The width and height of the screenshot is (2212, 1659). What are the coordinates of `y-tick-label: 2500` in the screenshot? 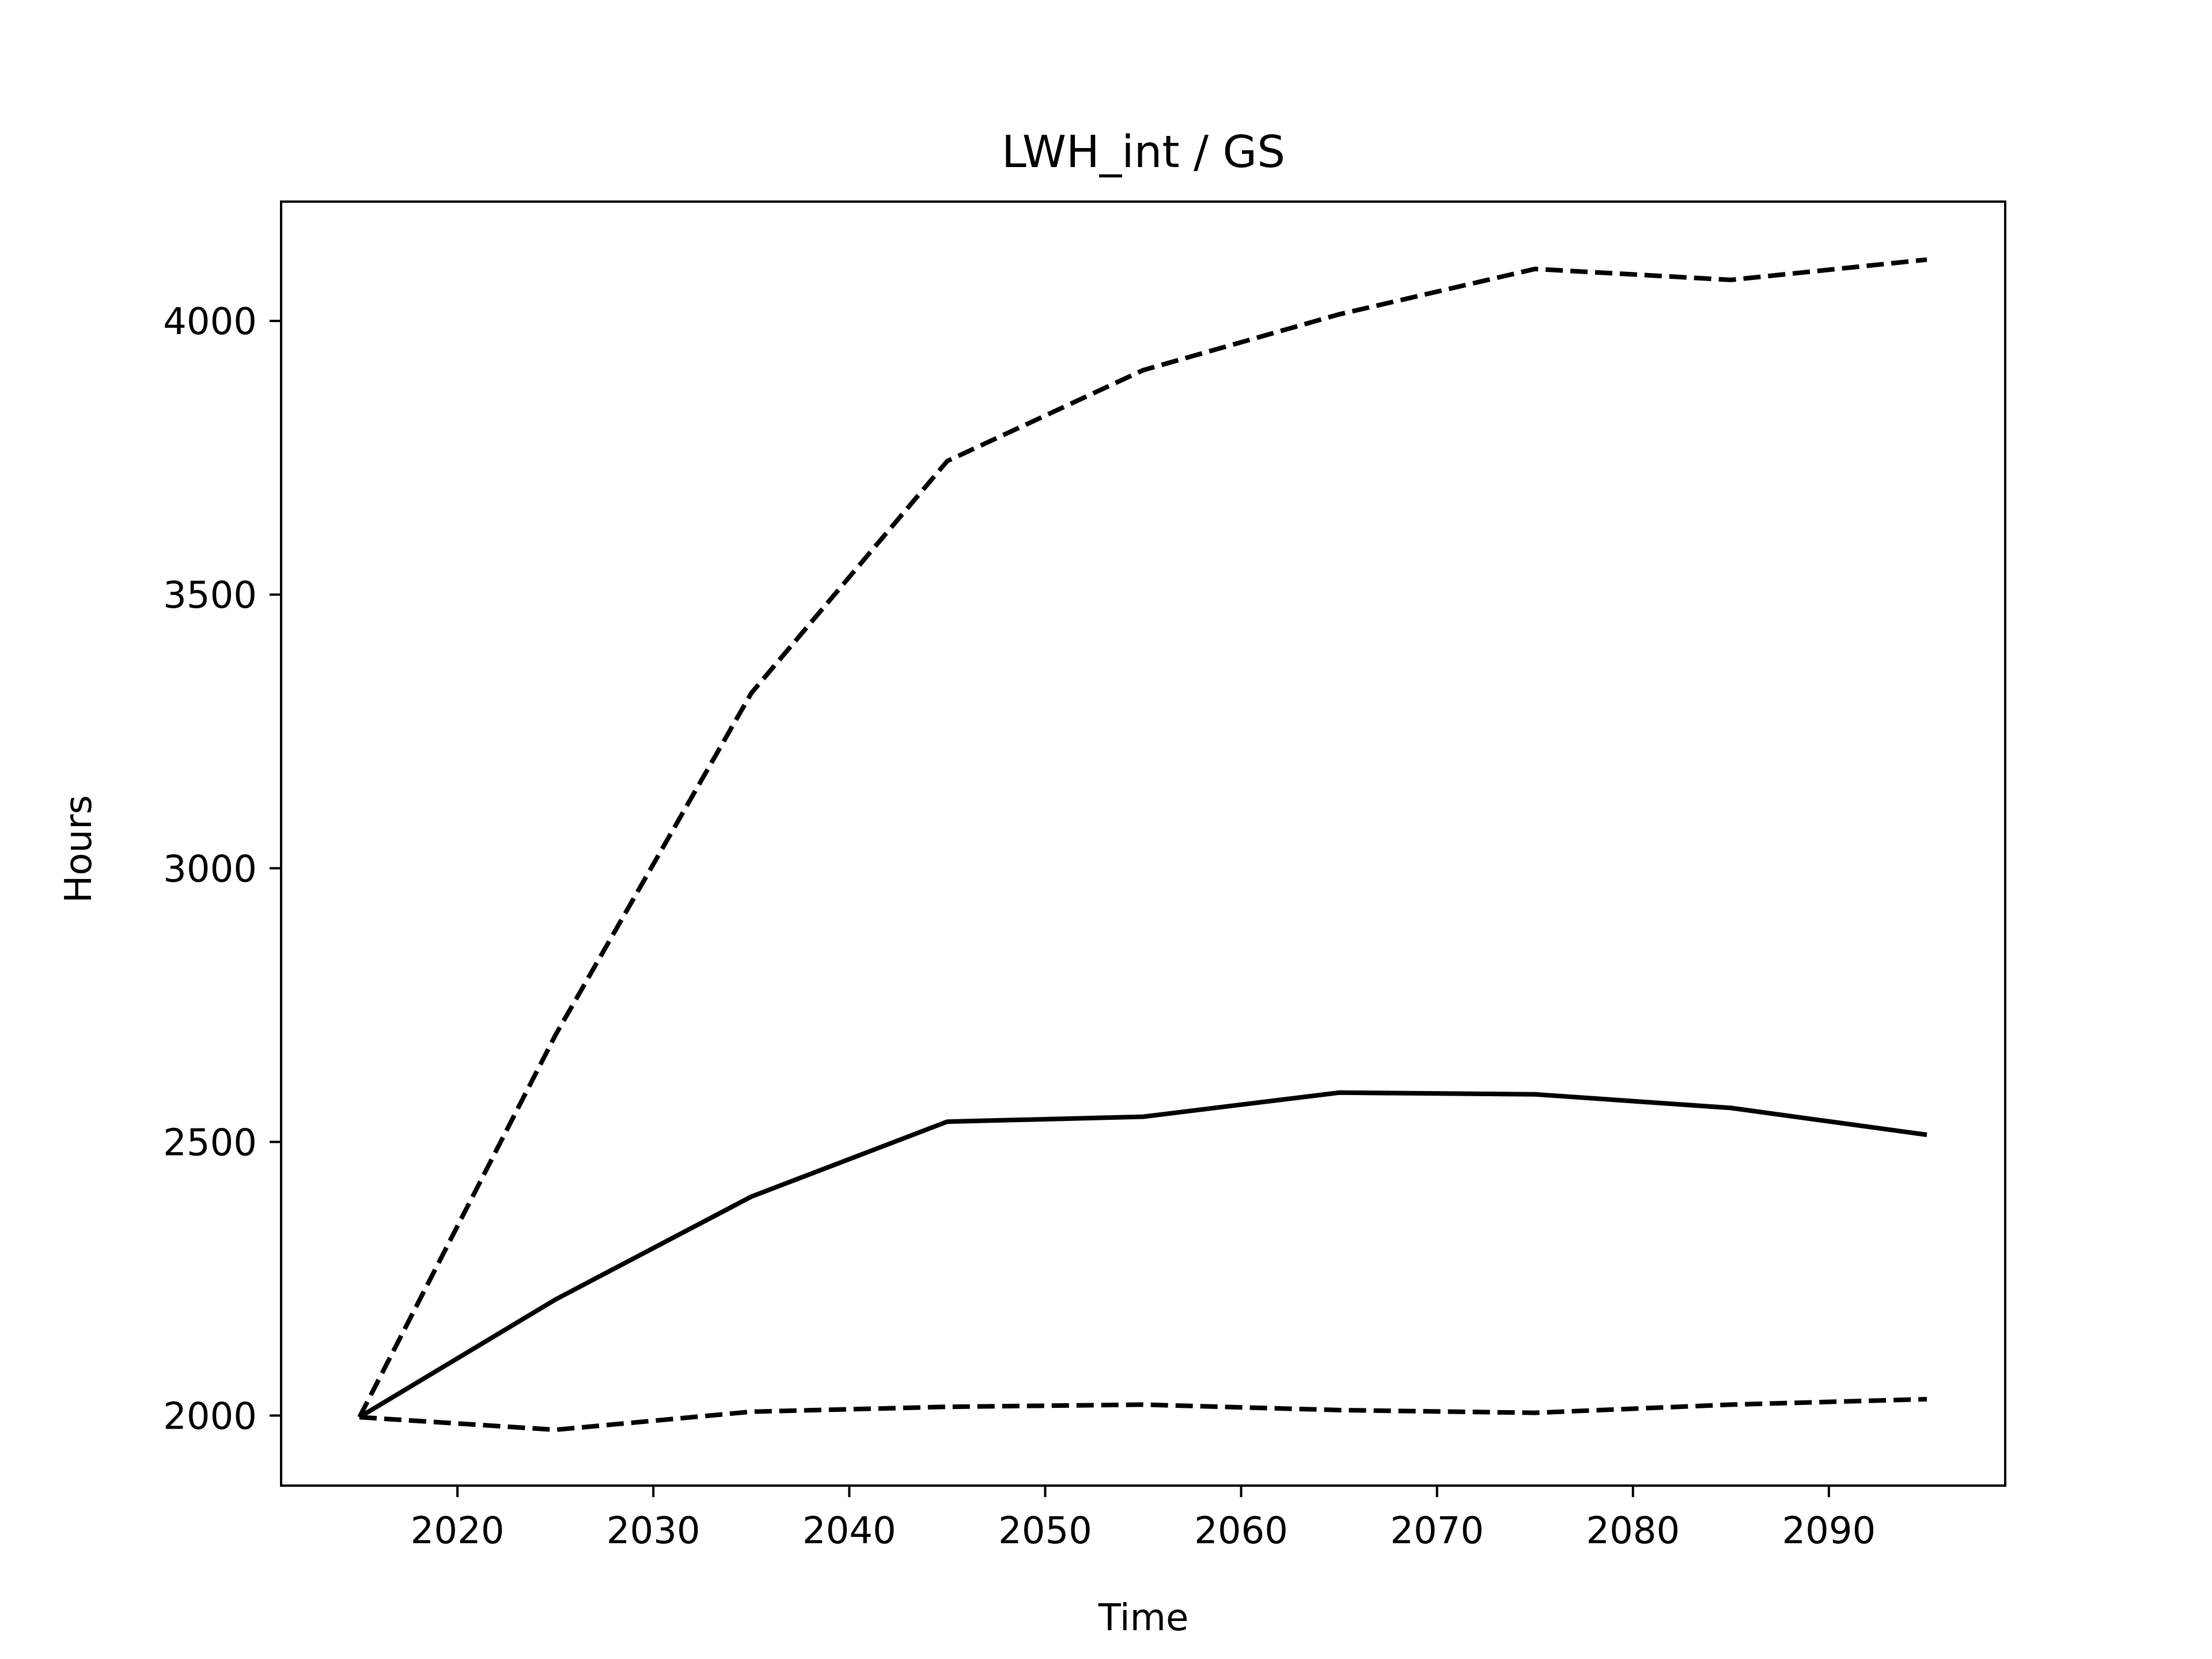 It's located at (210, 1143).